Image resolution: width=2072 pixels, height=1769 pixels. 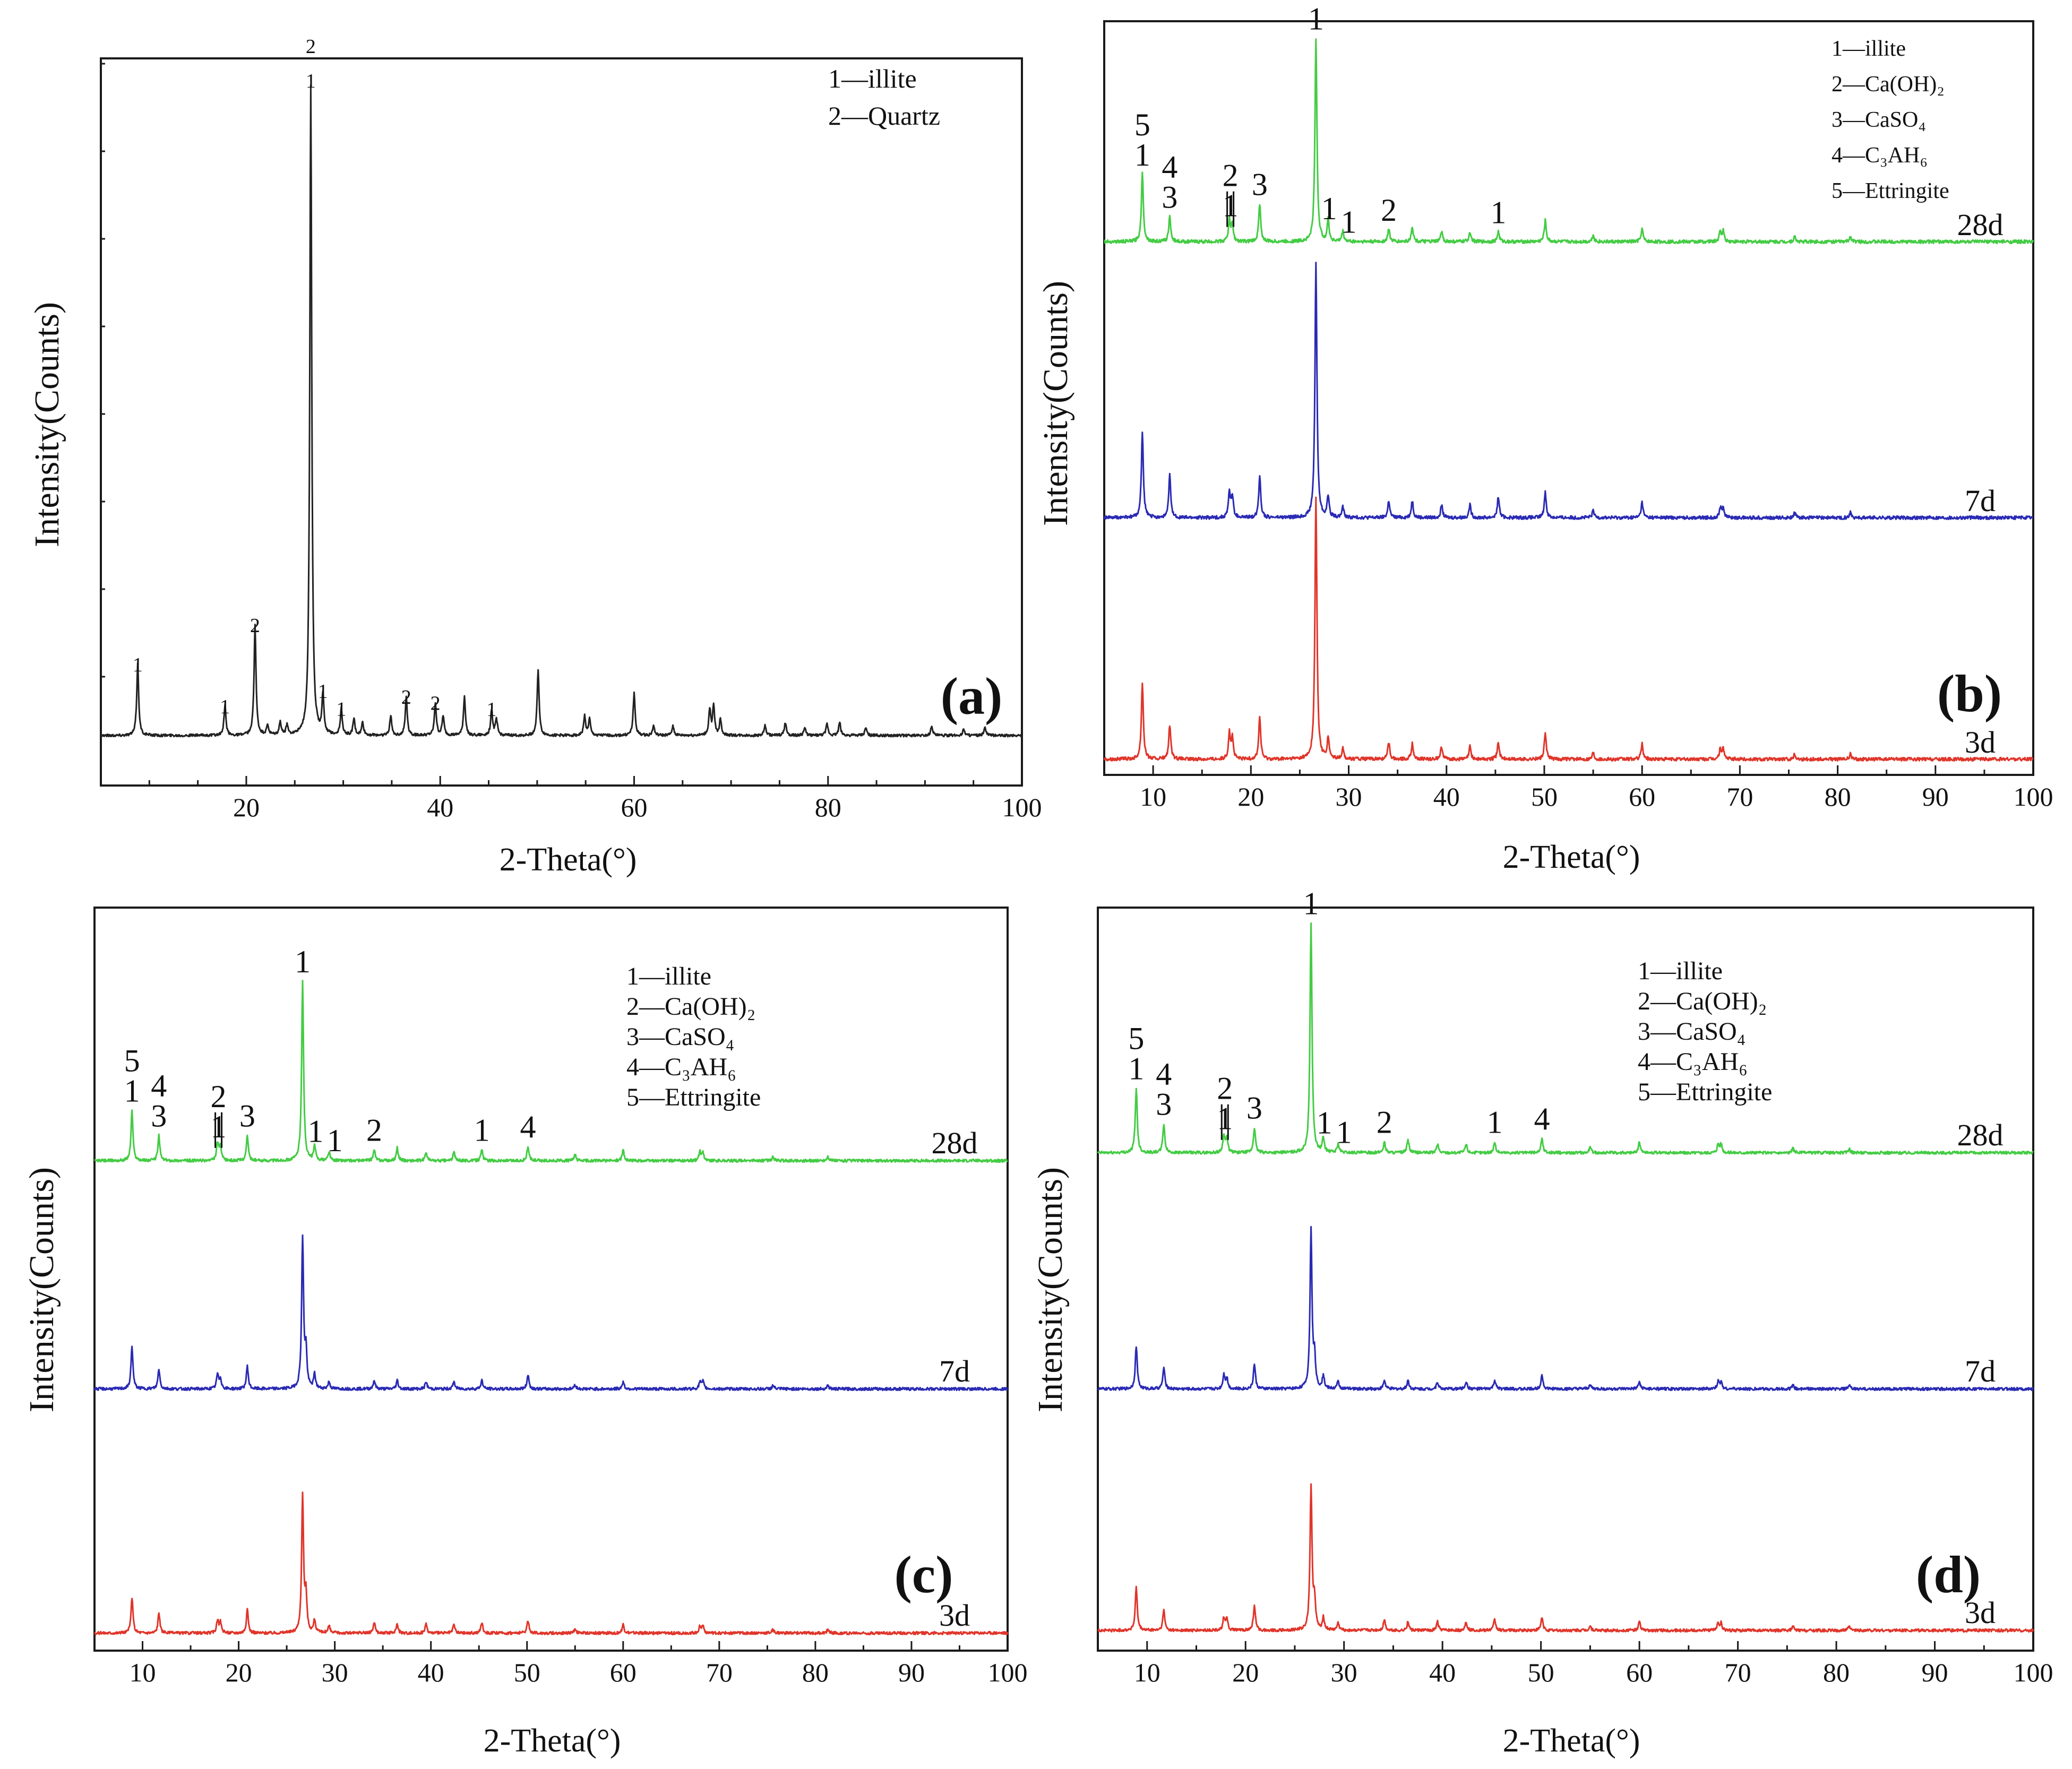 What do you see at coordinates (247, 1116) in the screenshot?
I see `peak-annotation: 3` at bounding box center [247, 1116].